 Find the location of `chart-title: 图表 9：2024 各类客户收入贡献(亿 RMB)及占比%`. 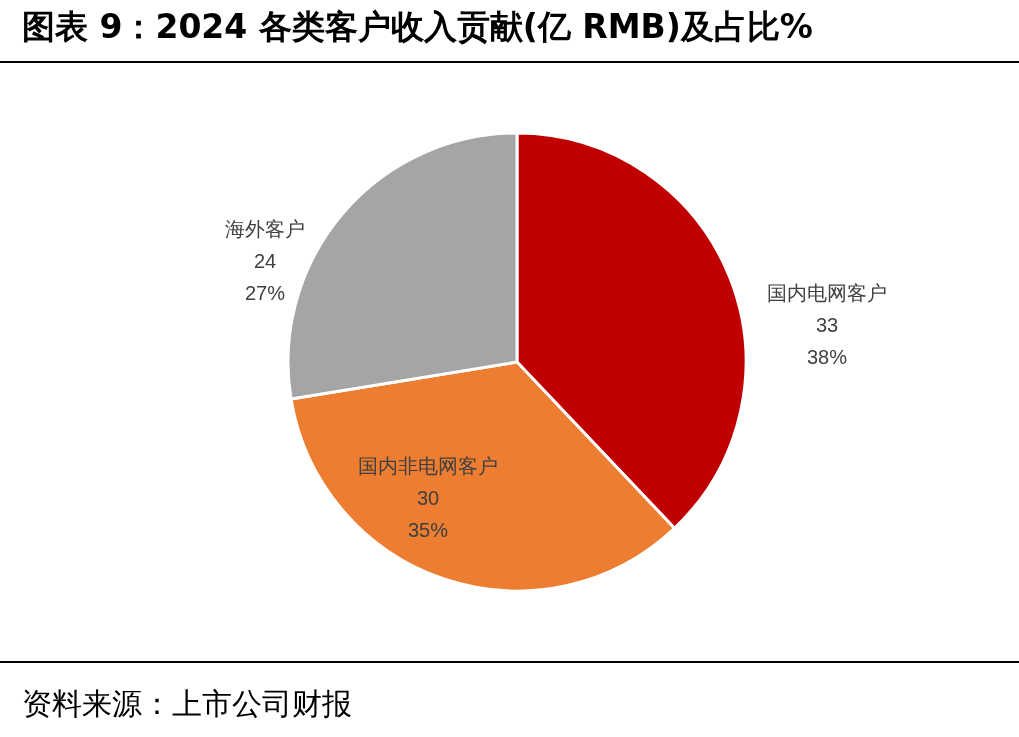

chart-title: 图表 9：2024 各类客户收入贡献(亿 RMB)及占比% is located at coordinates (417, 26).